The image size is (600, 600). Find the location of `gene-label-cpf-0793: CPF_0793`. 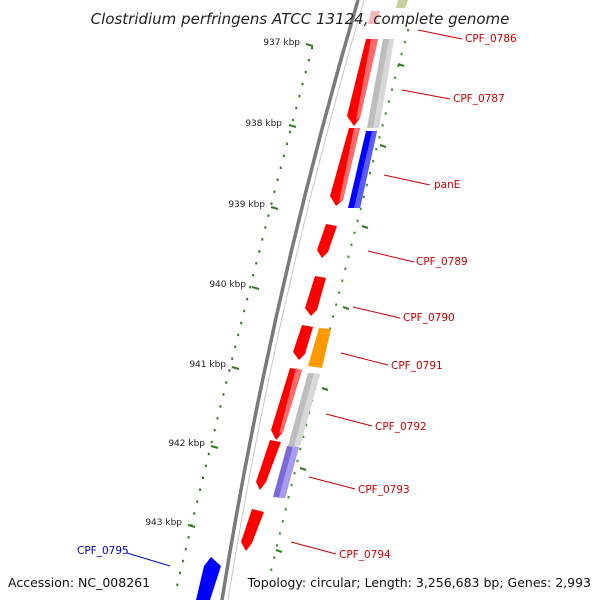

gene-label-cpf-0793: CPF_0793 is located at coordinates (384, 490).